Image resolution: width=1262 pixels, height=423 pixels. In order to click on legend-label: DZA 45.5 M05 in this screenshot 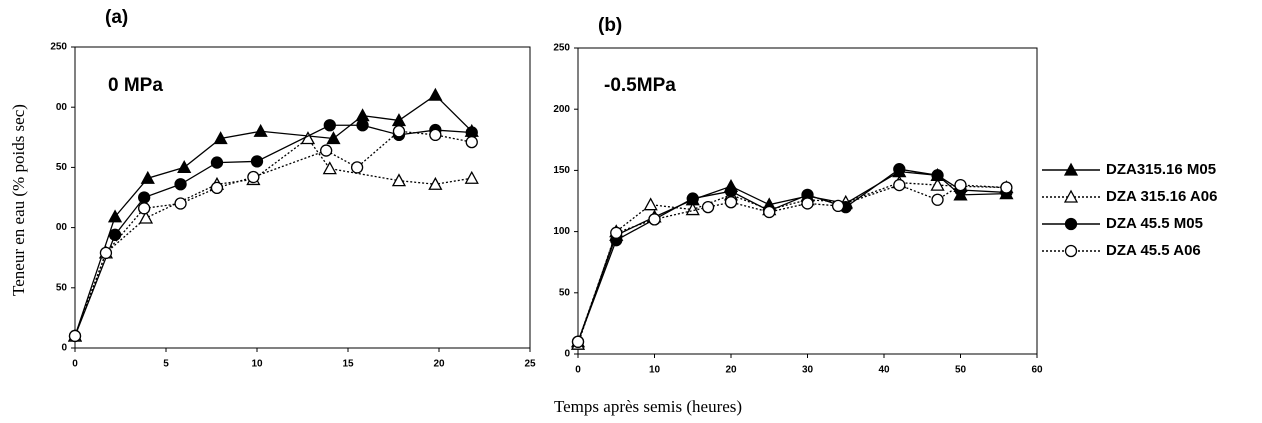, I will do `click(1154, 223)`.